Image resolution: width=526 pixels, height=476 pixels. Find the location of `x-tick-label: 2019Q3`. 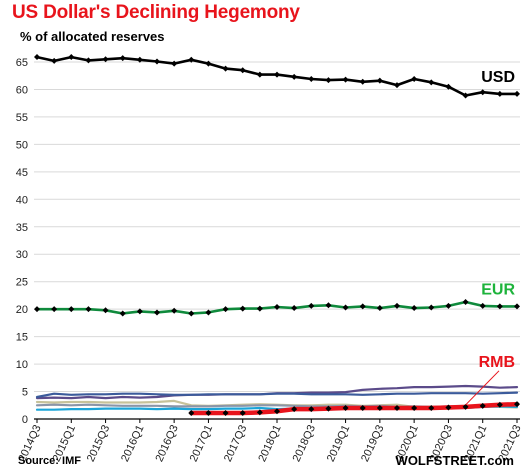

x-tick-label: 2019Q3 is located at coordinates (372, 443).